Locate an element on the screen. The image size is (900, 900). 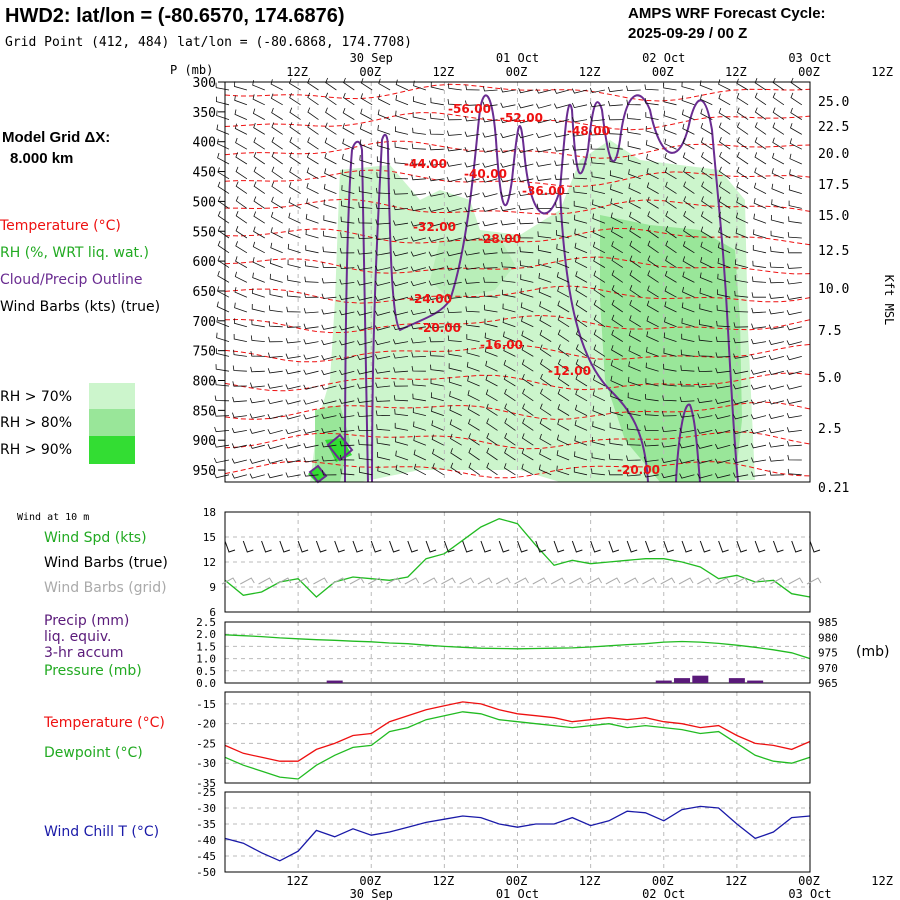
height-tick-label: 15.0 is located at coordinates (833, 216).